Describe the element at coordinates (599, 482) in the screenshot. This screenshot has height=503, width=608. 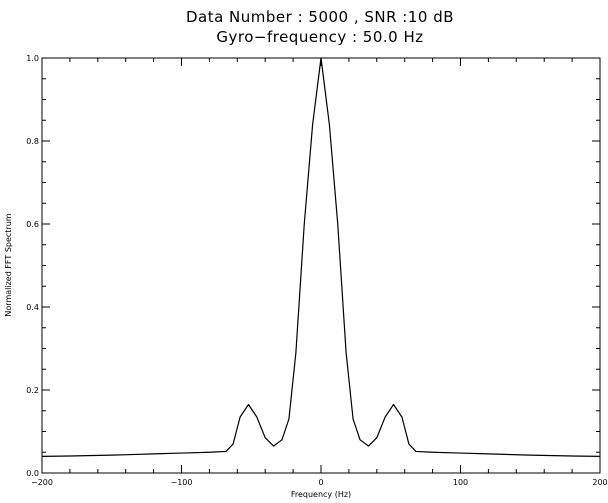
I see `x-tick-label: 200` at that location.